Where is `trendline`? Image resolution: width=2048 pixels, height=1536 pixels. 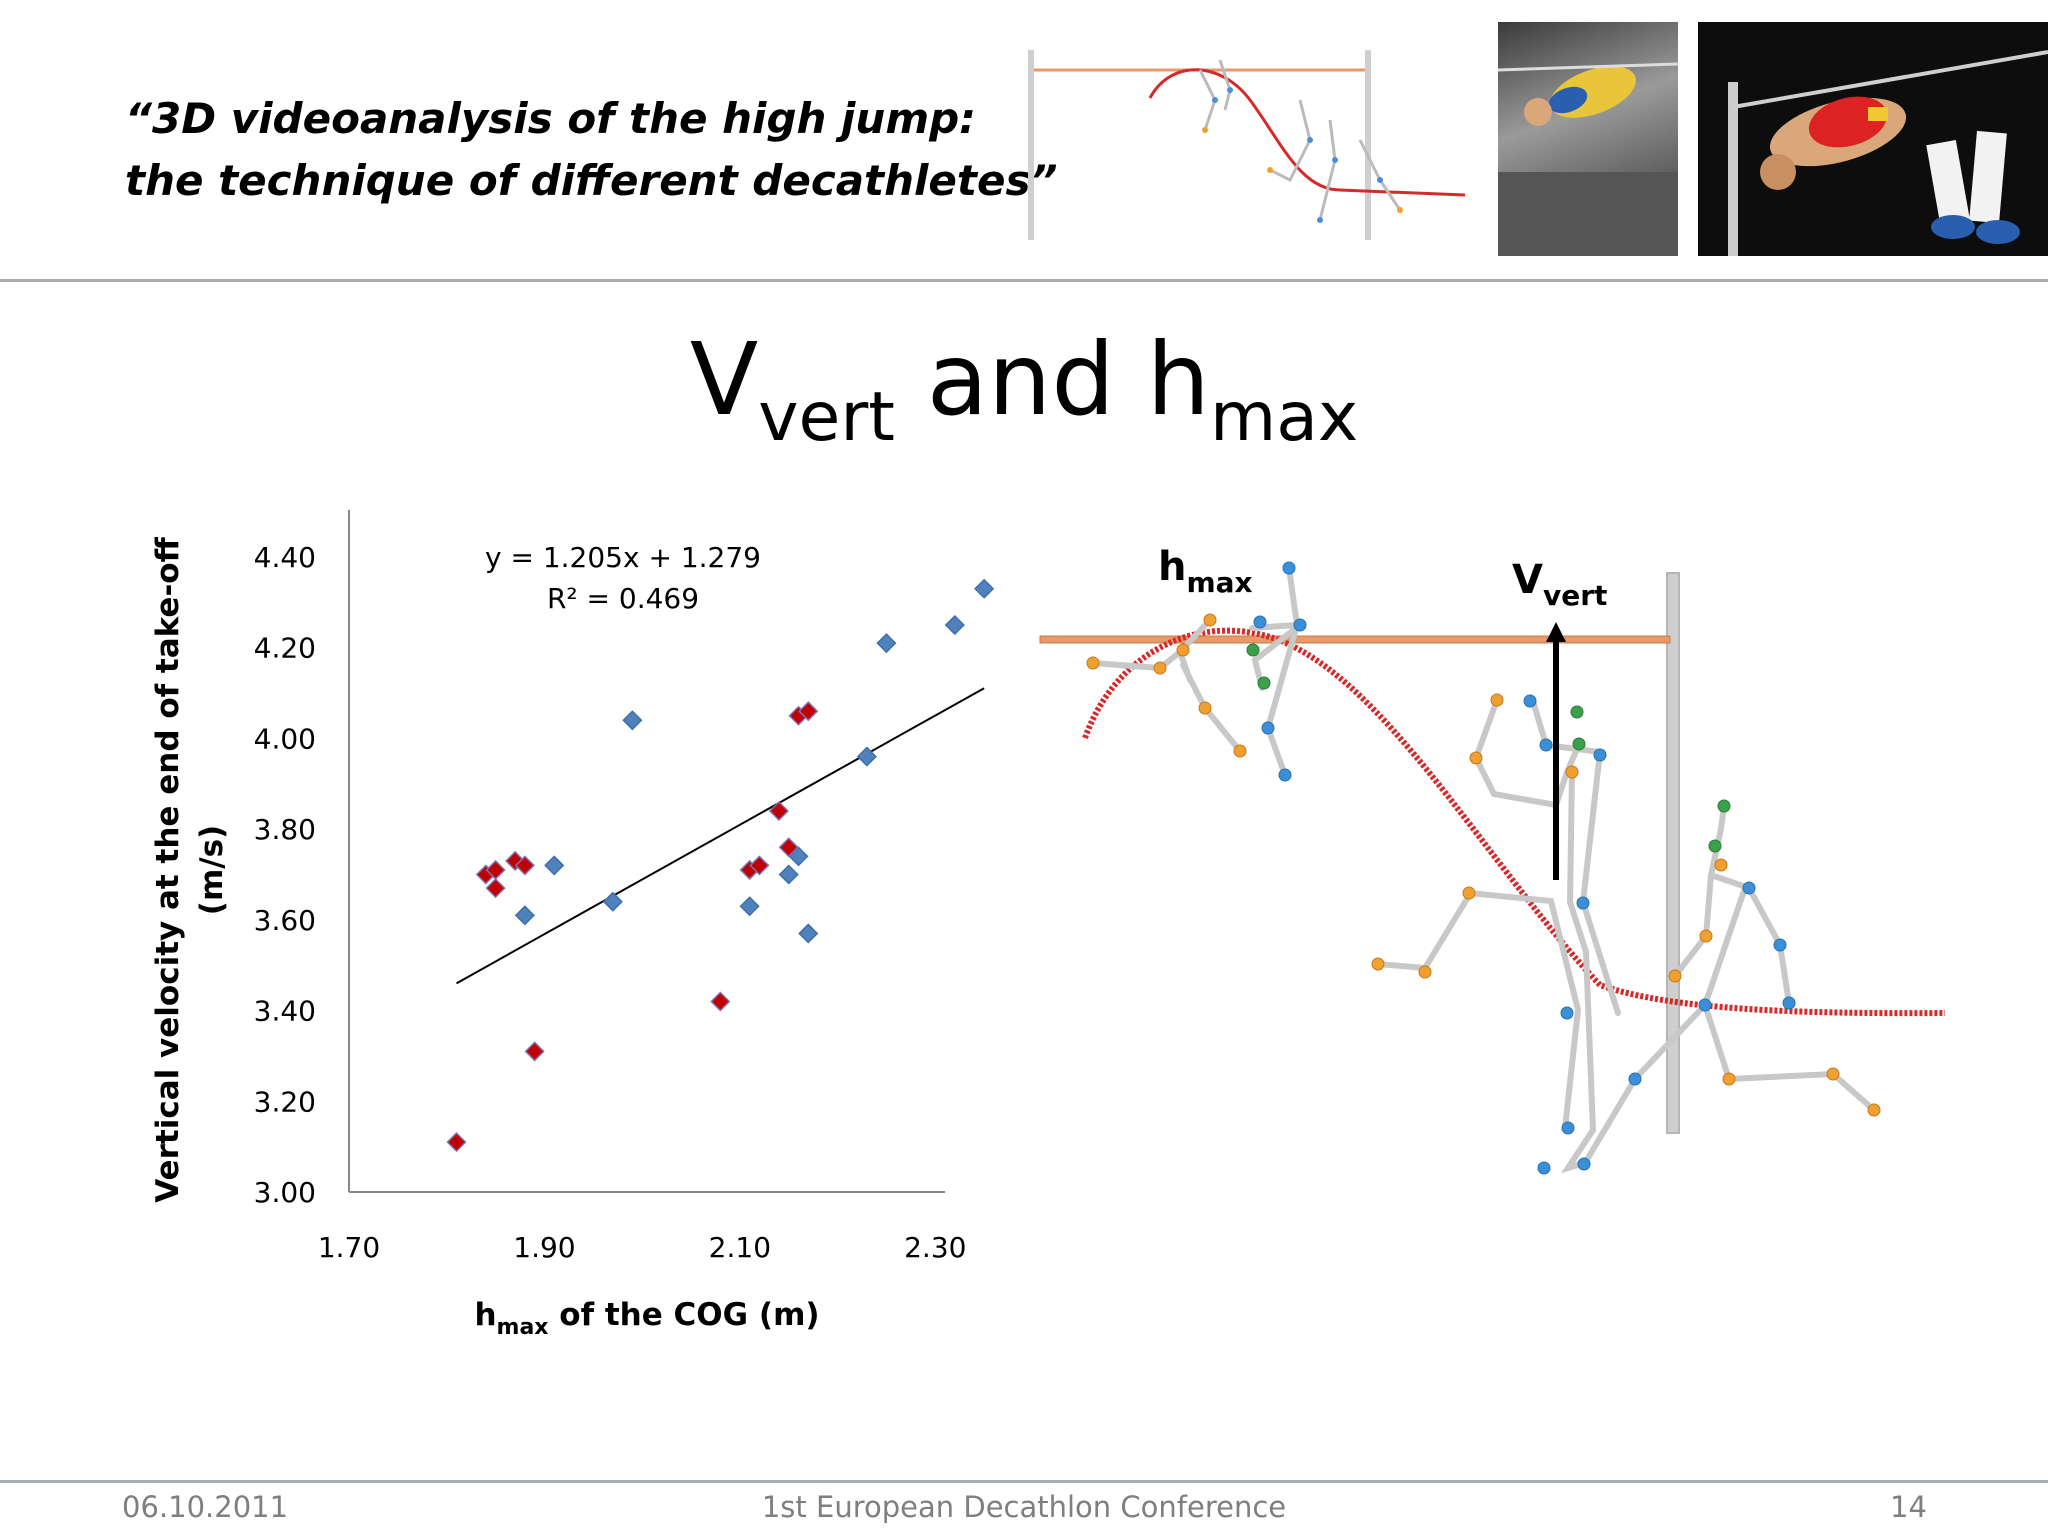 trendline is located at coordinates (720, 836).